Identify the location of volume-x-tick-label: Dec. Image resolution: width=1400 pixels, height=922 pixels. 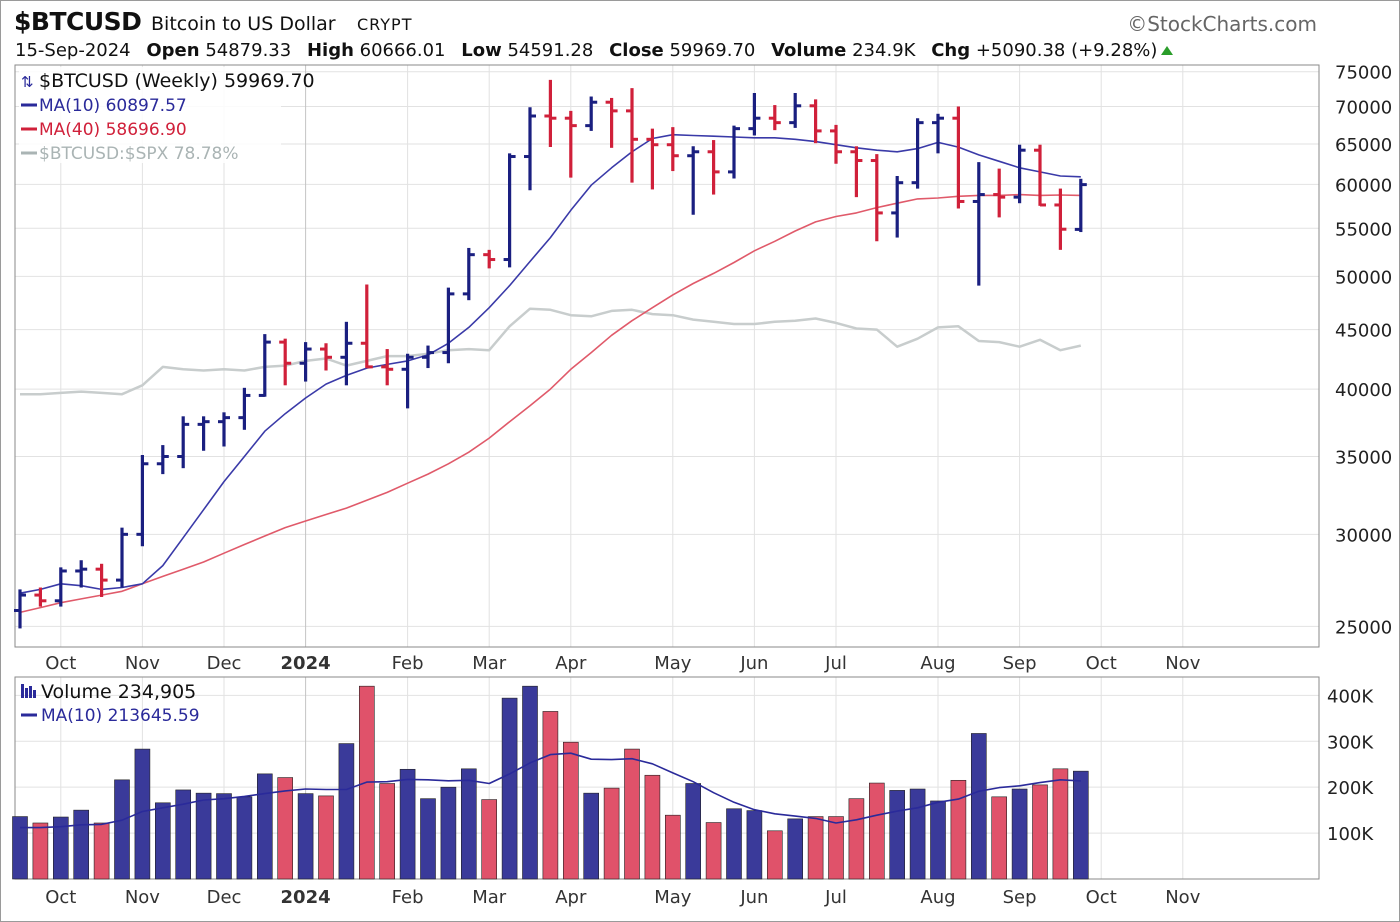
(224, 897).